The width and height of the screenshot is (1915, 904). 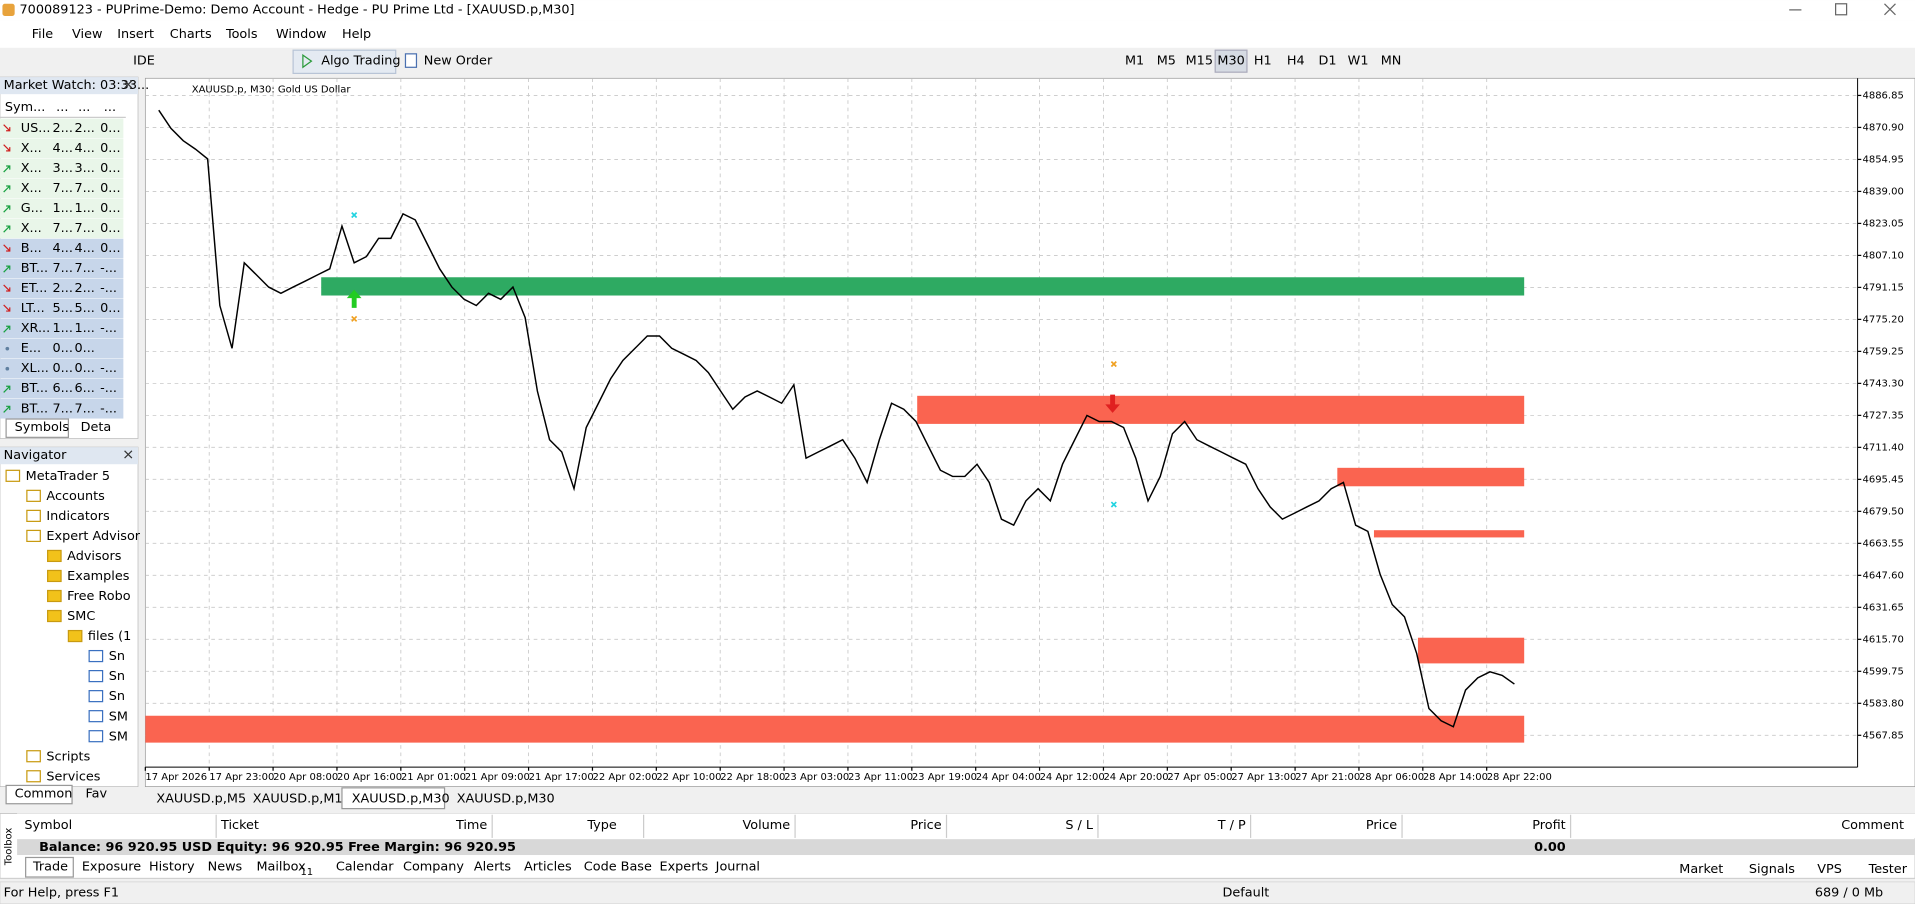 What do you see at coordinates (75, 496) in the screenshot?
I see `navigator-item: Accounts` at bounding box center [75, 496].